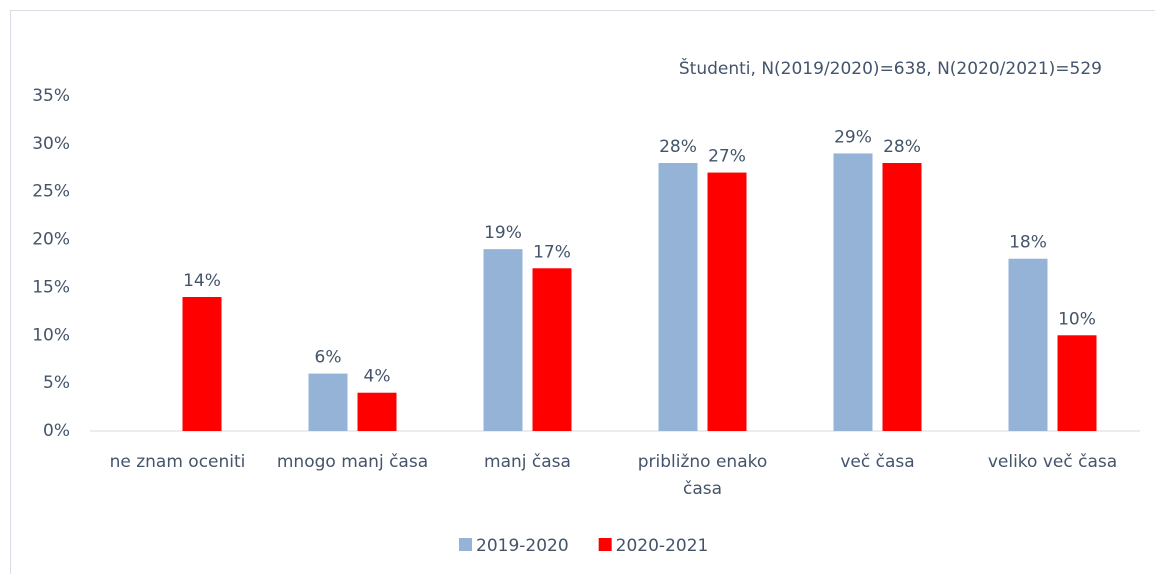  What do you see at coordinates (56, 431) in the screenshot?
I see `y-tick-label: 0%` at bounding box center [56, 431].